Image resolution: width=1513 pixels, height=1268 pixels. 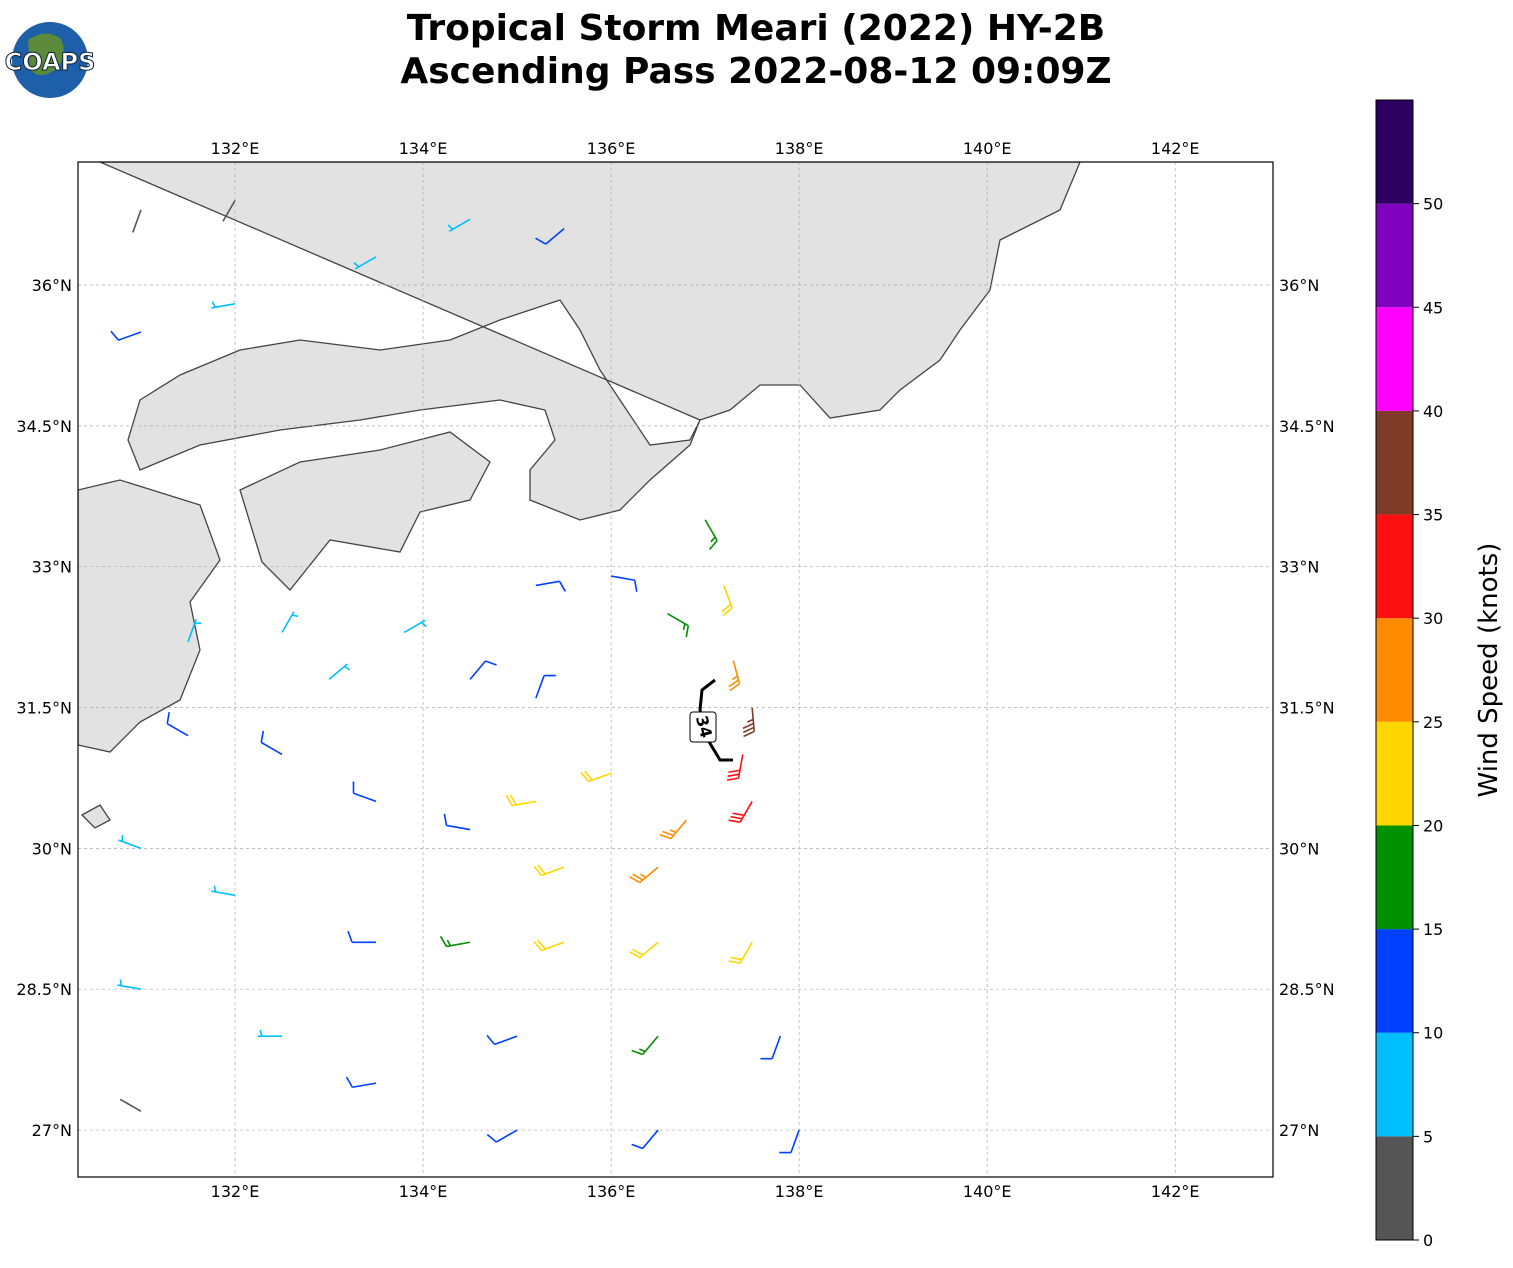 I want to click on colorbar-frame, so click(x=1394, y=670).